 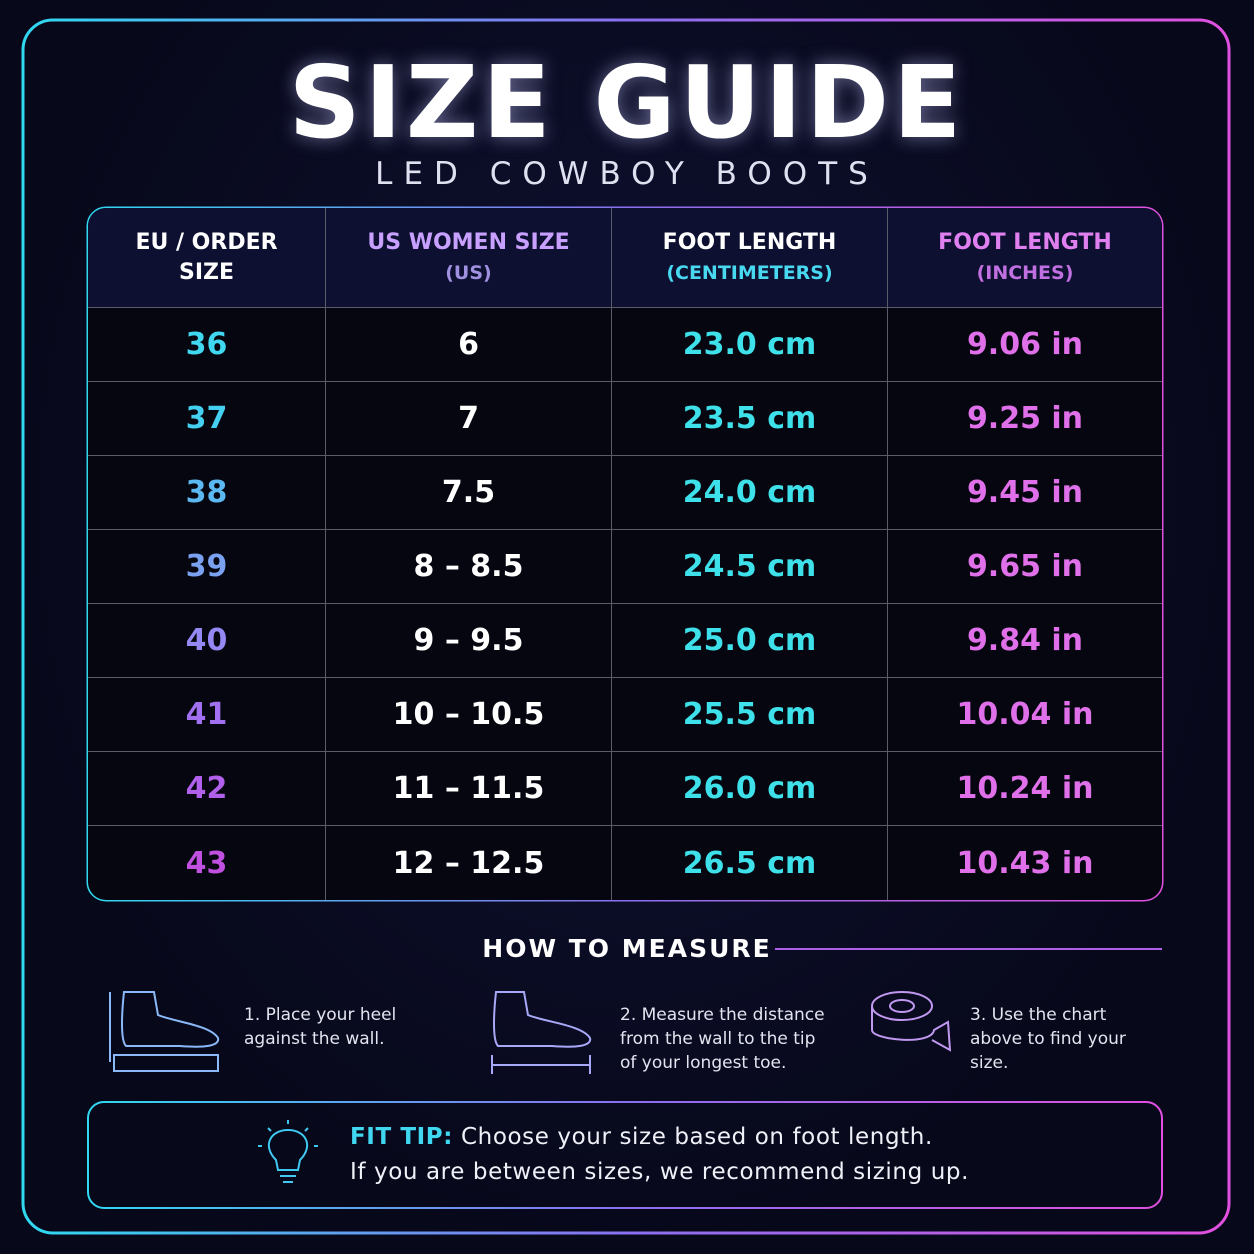 What do you see at coordinates (1025, 258) in the screenshot?
I see `header-cell: FOOT LENGTH (INCHES)` at bounding box center [1025, 258].